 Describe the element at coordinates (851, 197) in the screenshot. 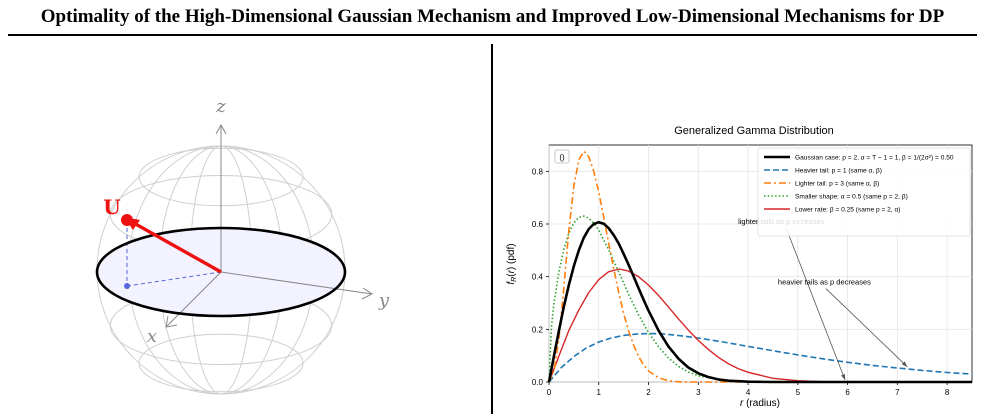

I see `legend-label: Smaller shape: α = 0.5 (same p = 2, β)` at that location.